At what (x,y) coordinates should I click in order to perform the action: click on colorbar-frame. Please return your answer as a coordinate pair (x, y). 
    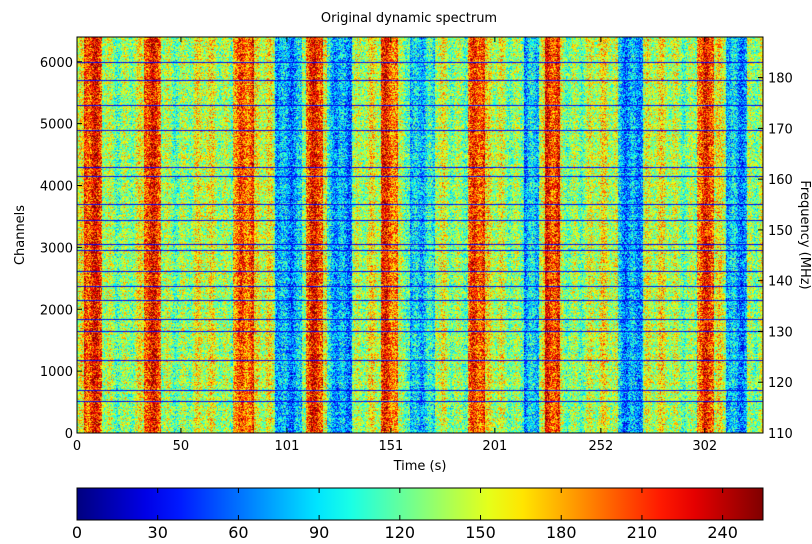
    Looking at the image, I should click on (420, 504).